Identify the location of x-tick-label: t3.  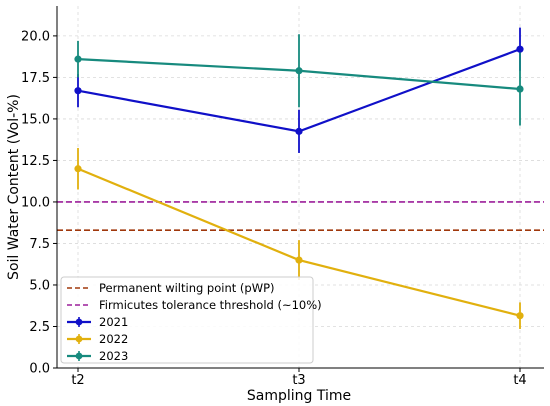
(298, 380).